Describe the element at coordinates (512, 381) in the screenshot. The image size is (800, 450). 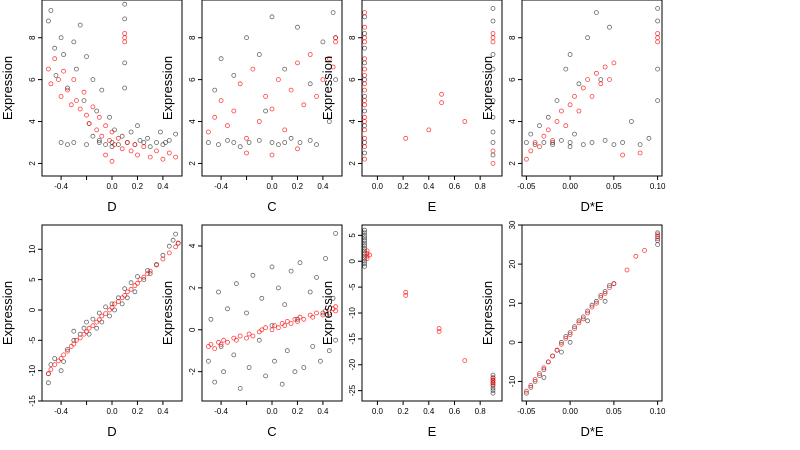
I see `y-tick-label: -10` at that location.